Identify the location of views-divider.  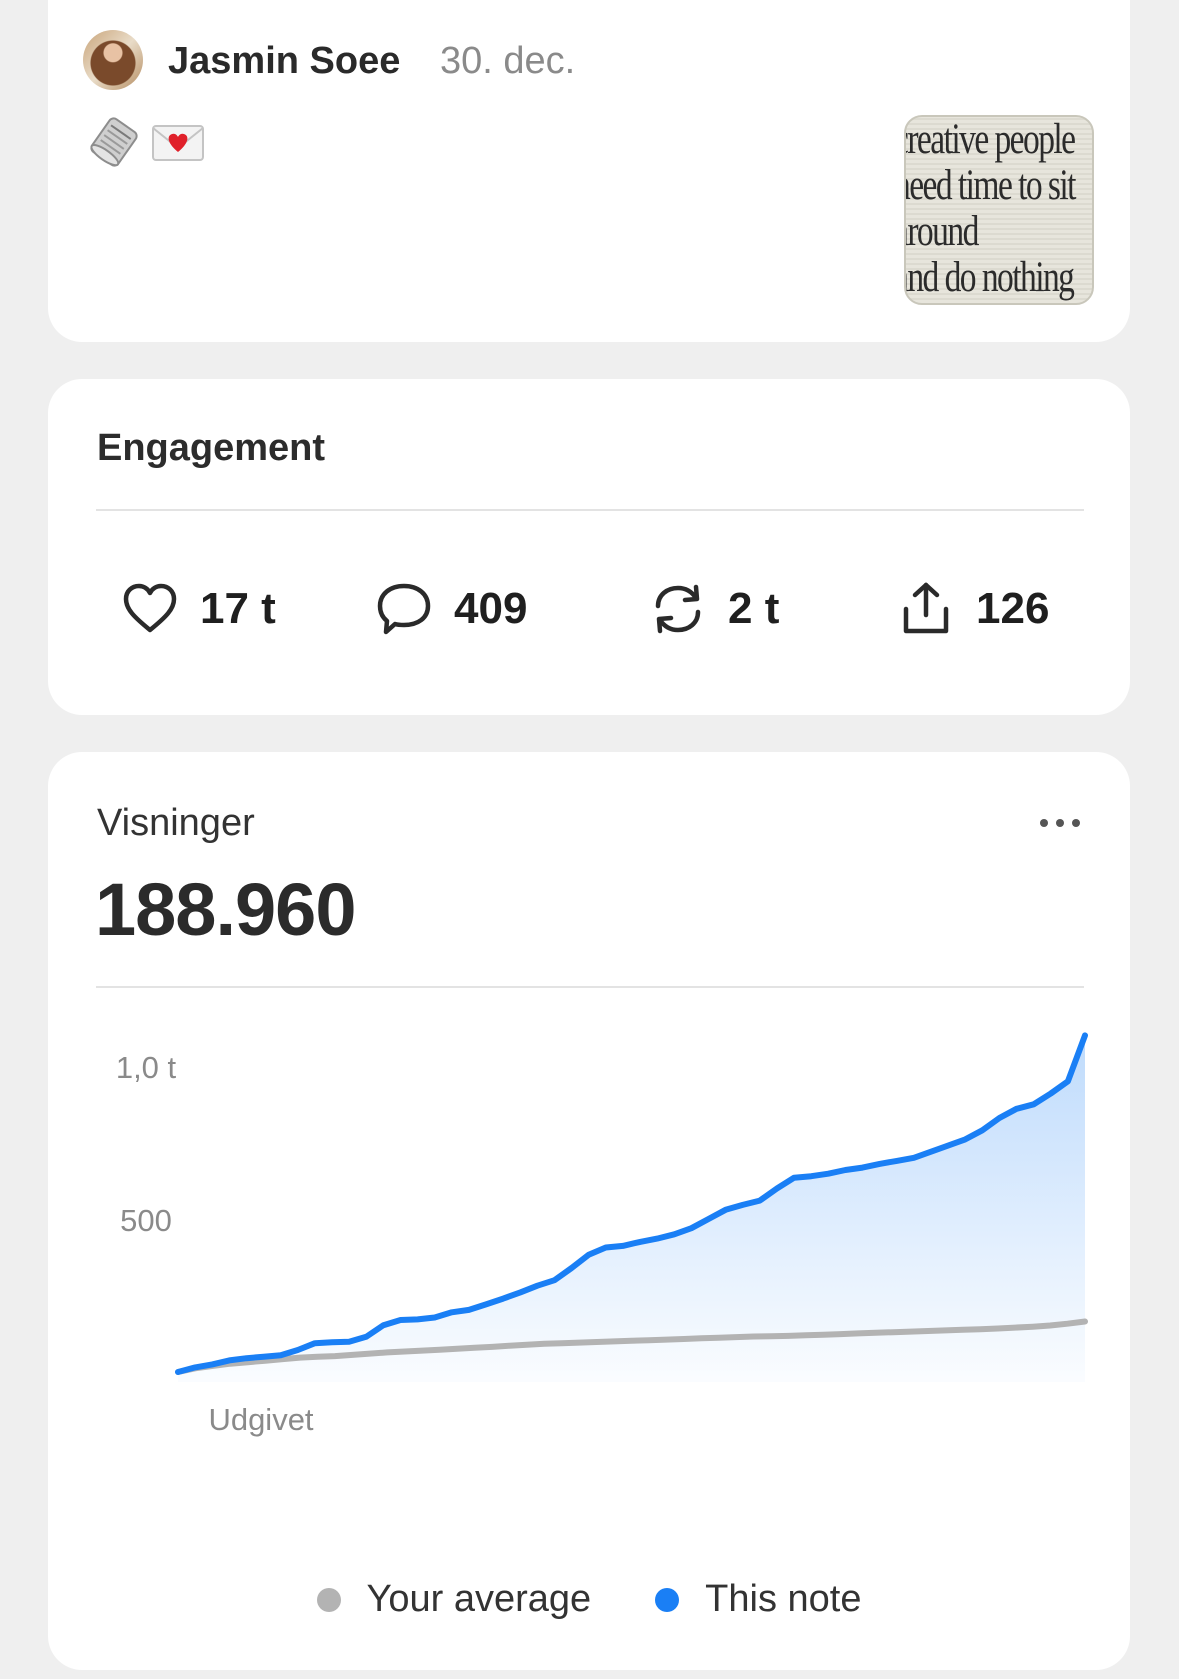
(590, 987).